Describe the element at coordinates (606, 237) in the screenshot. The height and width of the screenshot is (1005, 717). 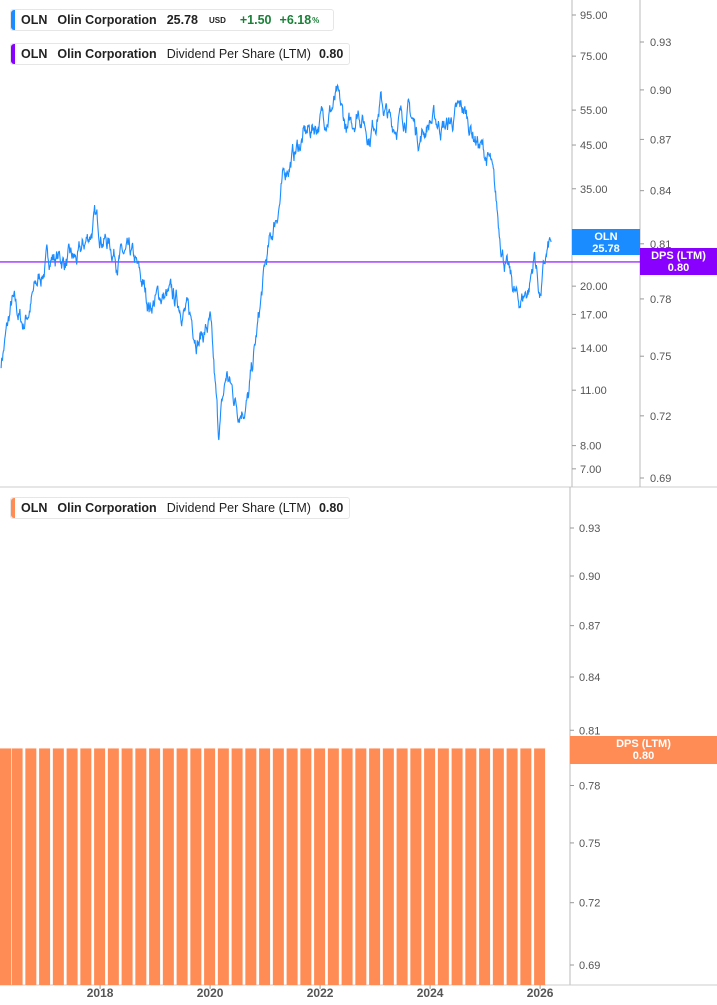
I see `tag-label: OLN` at that location.